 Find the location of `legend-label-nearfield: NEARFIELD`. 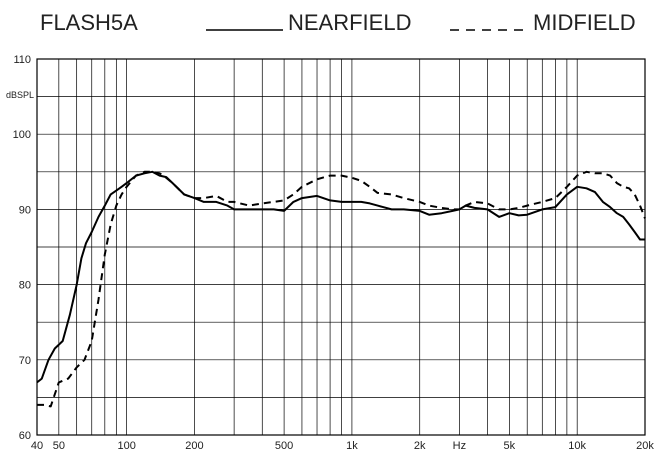

legend-label-nearfield: NEARFIELD is located at coordinates (349, 22).